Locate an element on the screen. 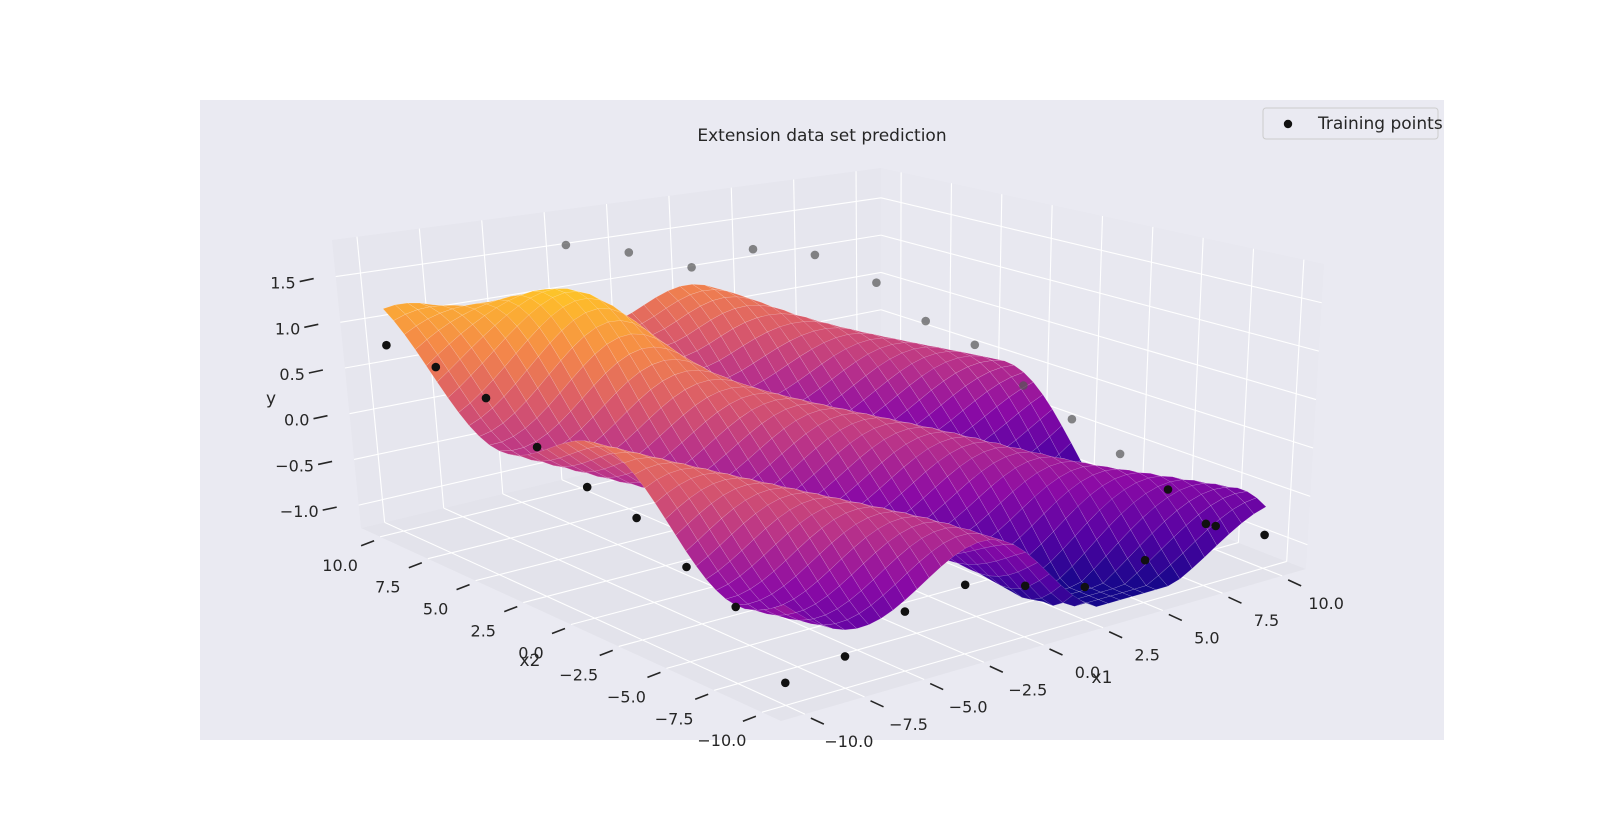  z-tick-mark is located at coordinates (311, 326).